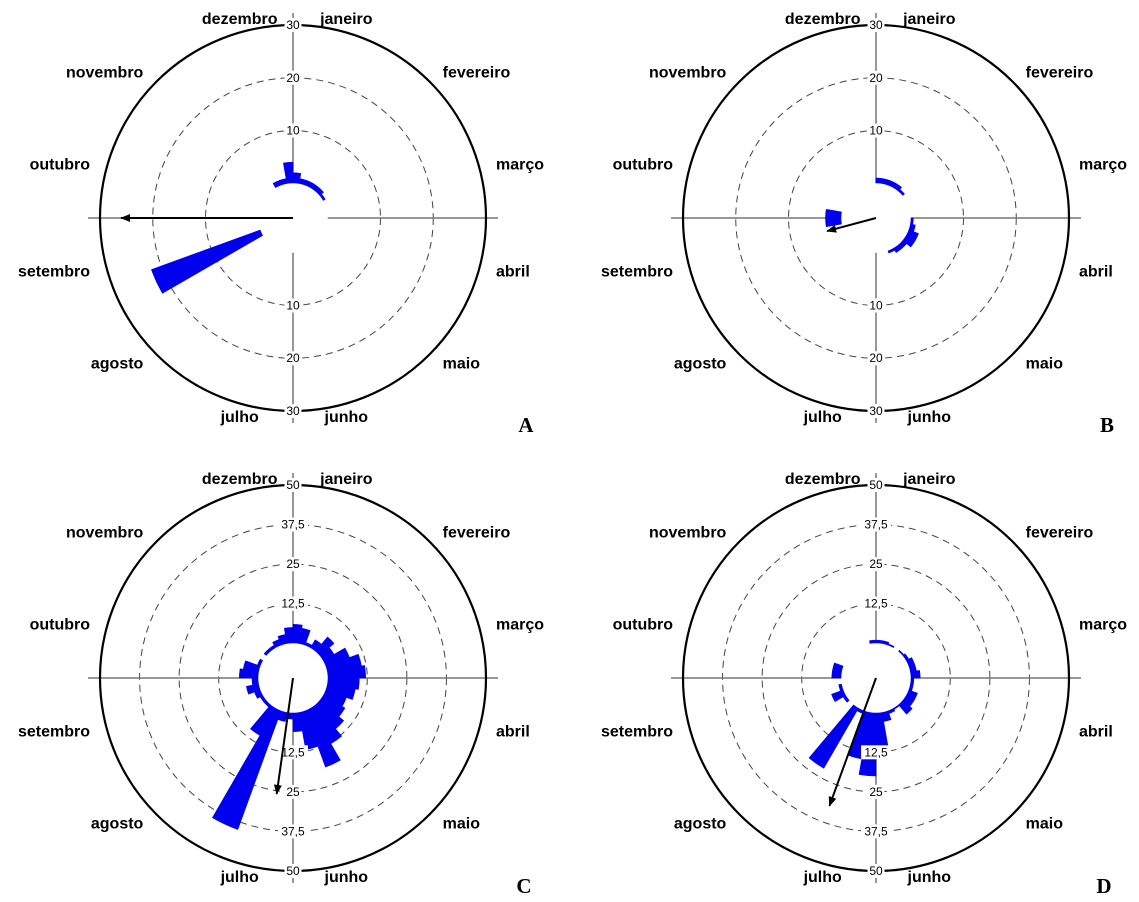 This screenshot has width=1139, height=902. Describe the element at coordinates (929, 417) in the screenshot. I see `month-label-junho: junho` at that location.